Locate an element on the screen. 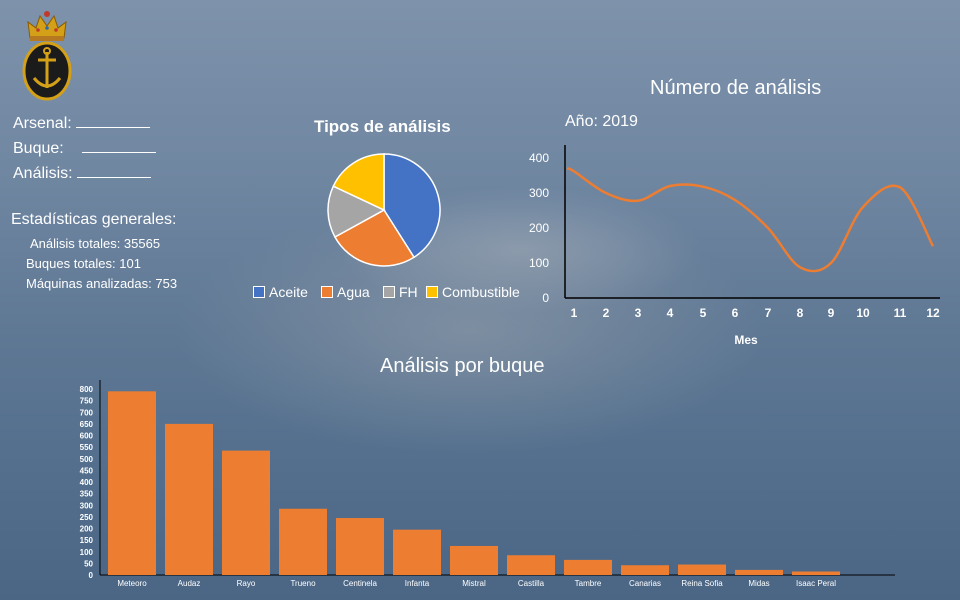 This screenshot has width=960, height=600. line-subtitle: Año: 2019 is located at coordinates (601, 121).